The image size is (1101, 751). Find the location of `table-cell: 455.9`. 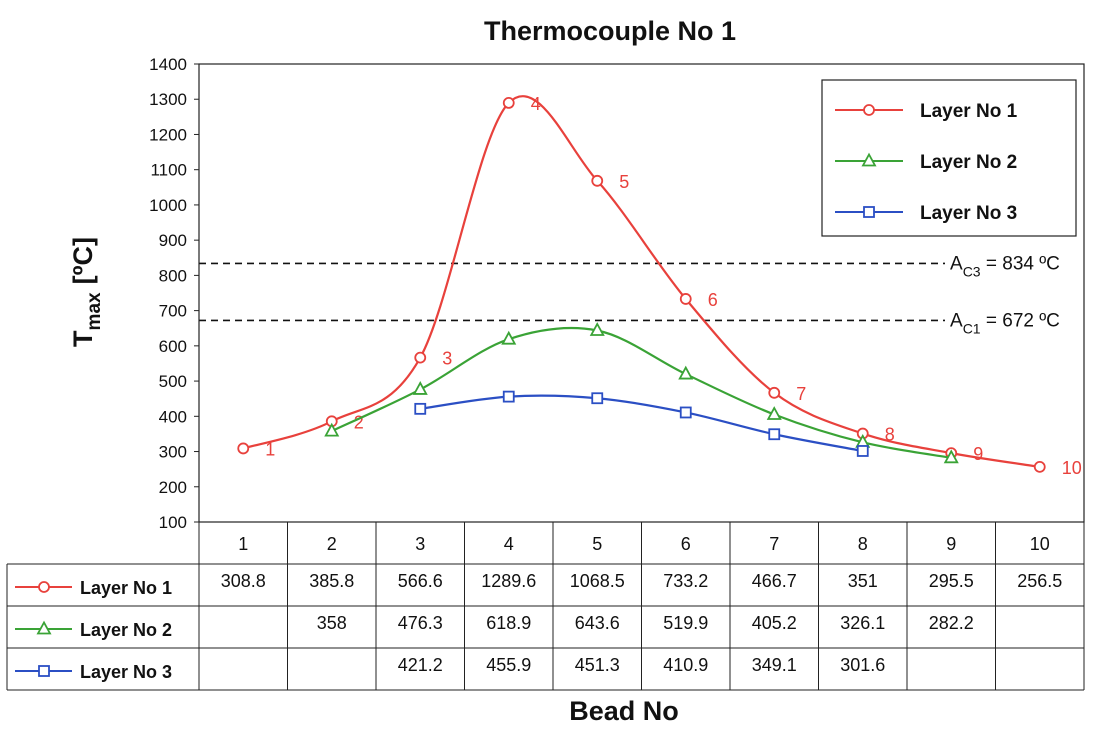

table-cell: 455.9 is located at coordinates (508, 665).